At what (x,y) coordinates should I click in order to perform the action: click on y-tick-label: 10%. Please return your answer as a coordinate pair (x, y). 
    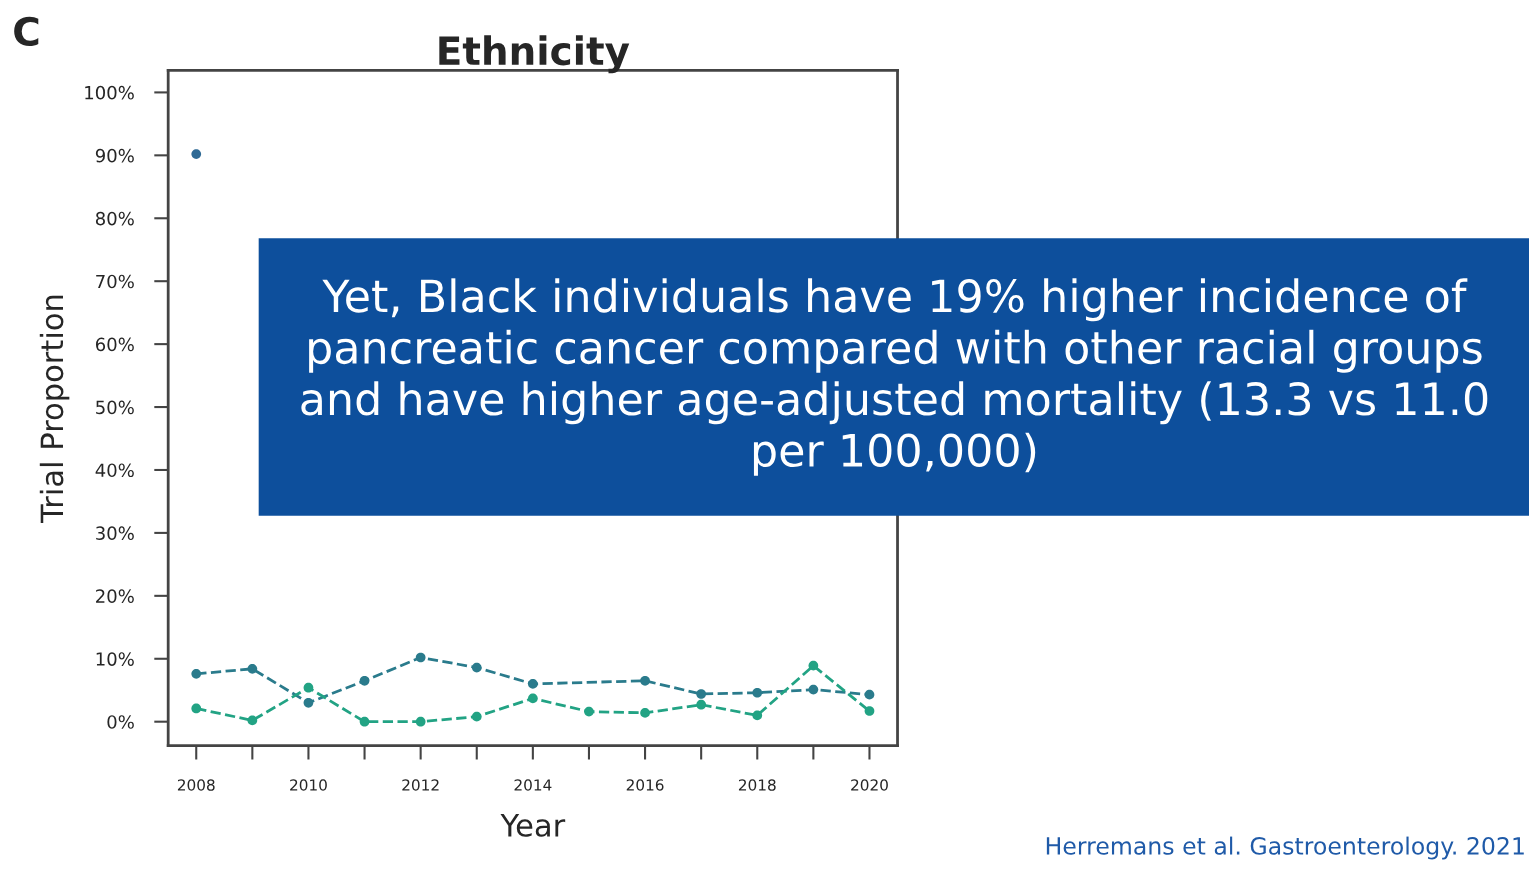
    Looking at the image, I should click on (115, 659).